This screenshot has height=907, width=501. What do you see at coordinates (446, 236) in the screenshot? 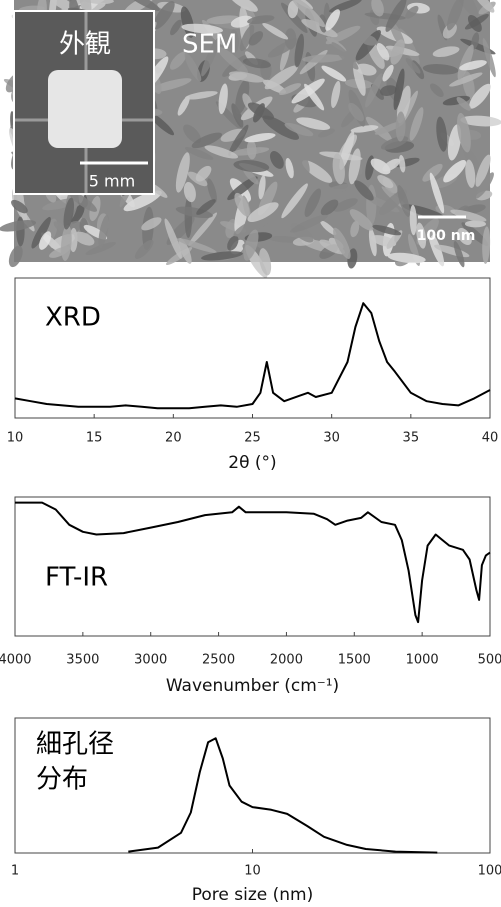
I see `sem-scale: 100 nm` at bounding box center [446, 236].